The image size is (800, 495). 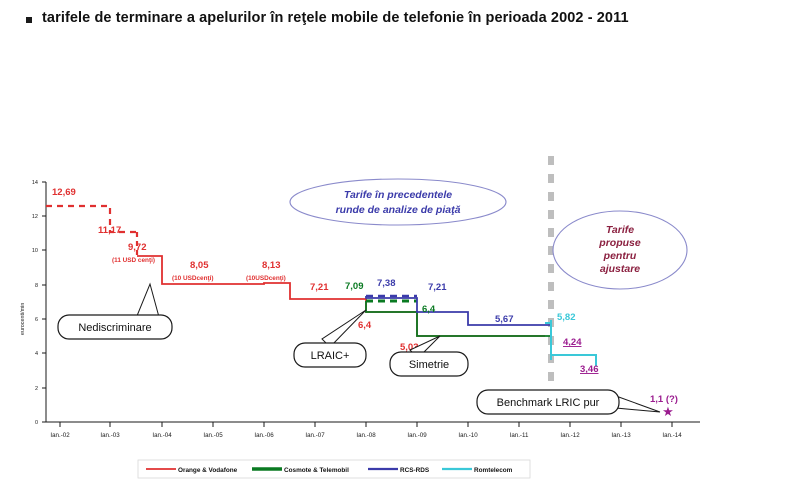 I want to click on value-label: 11,17, so click(x=109, y=230).